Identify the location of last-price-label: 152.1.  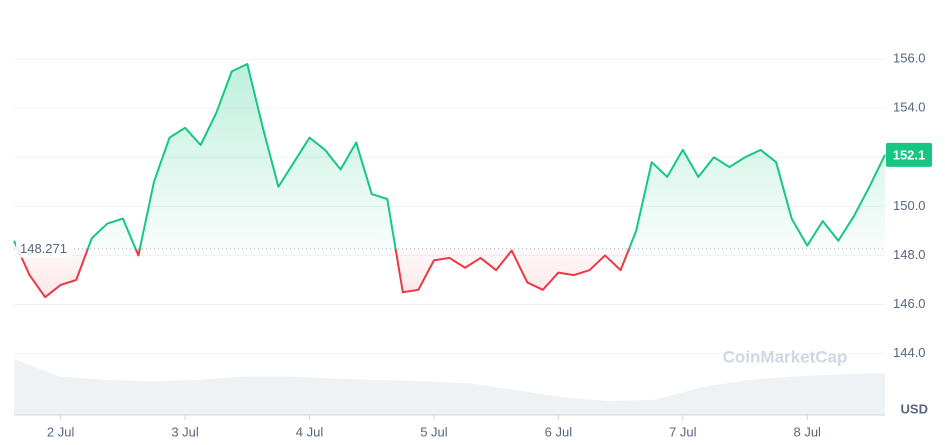
(909, 154).